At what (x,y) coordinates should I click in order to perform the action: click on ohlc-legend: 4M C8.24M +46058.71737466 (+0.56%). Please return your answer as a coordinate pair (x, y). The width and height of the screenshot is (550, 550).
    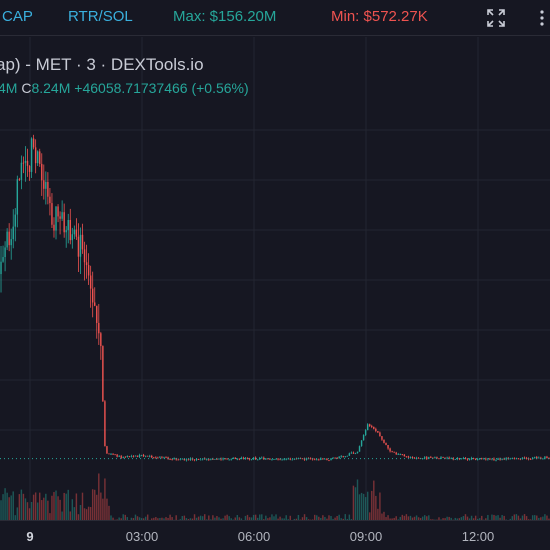
    Looking at the image, I should click on (124, 88).